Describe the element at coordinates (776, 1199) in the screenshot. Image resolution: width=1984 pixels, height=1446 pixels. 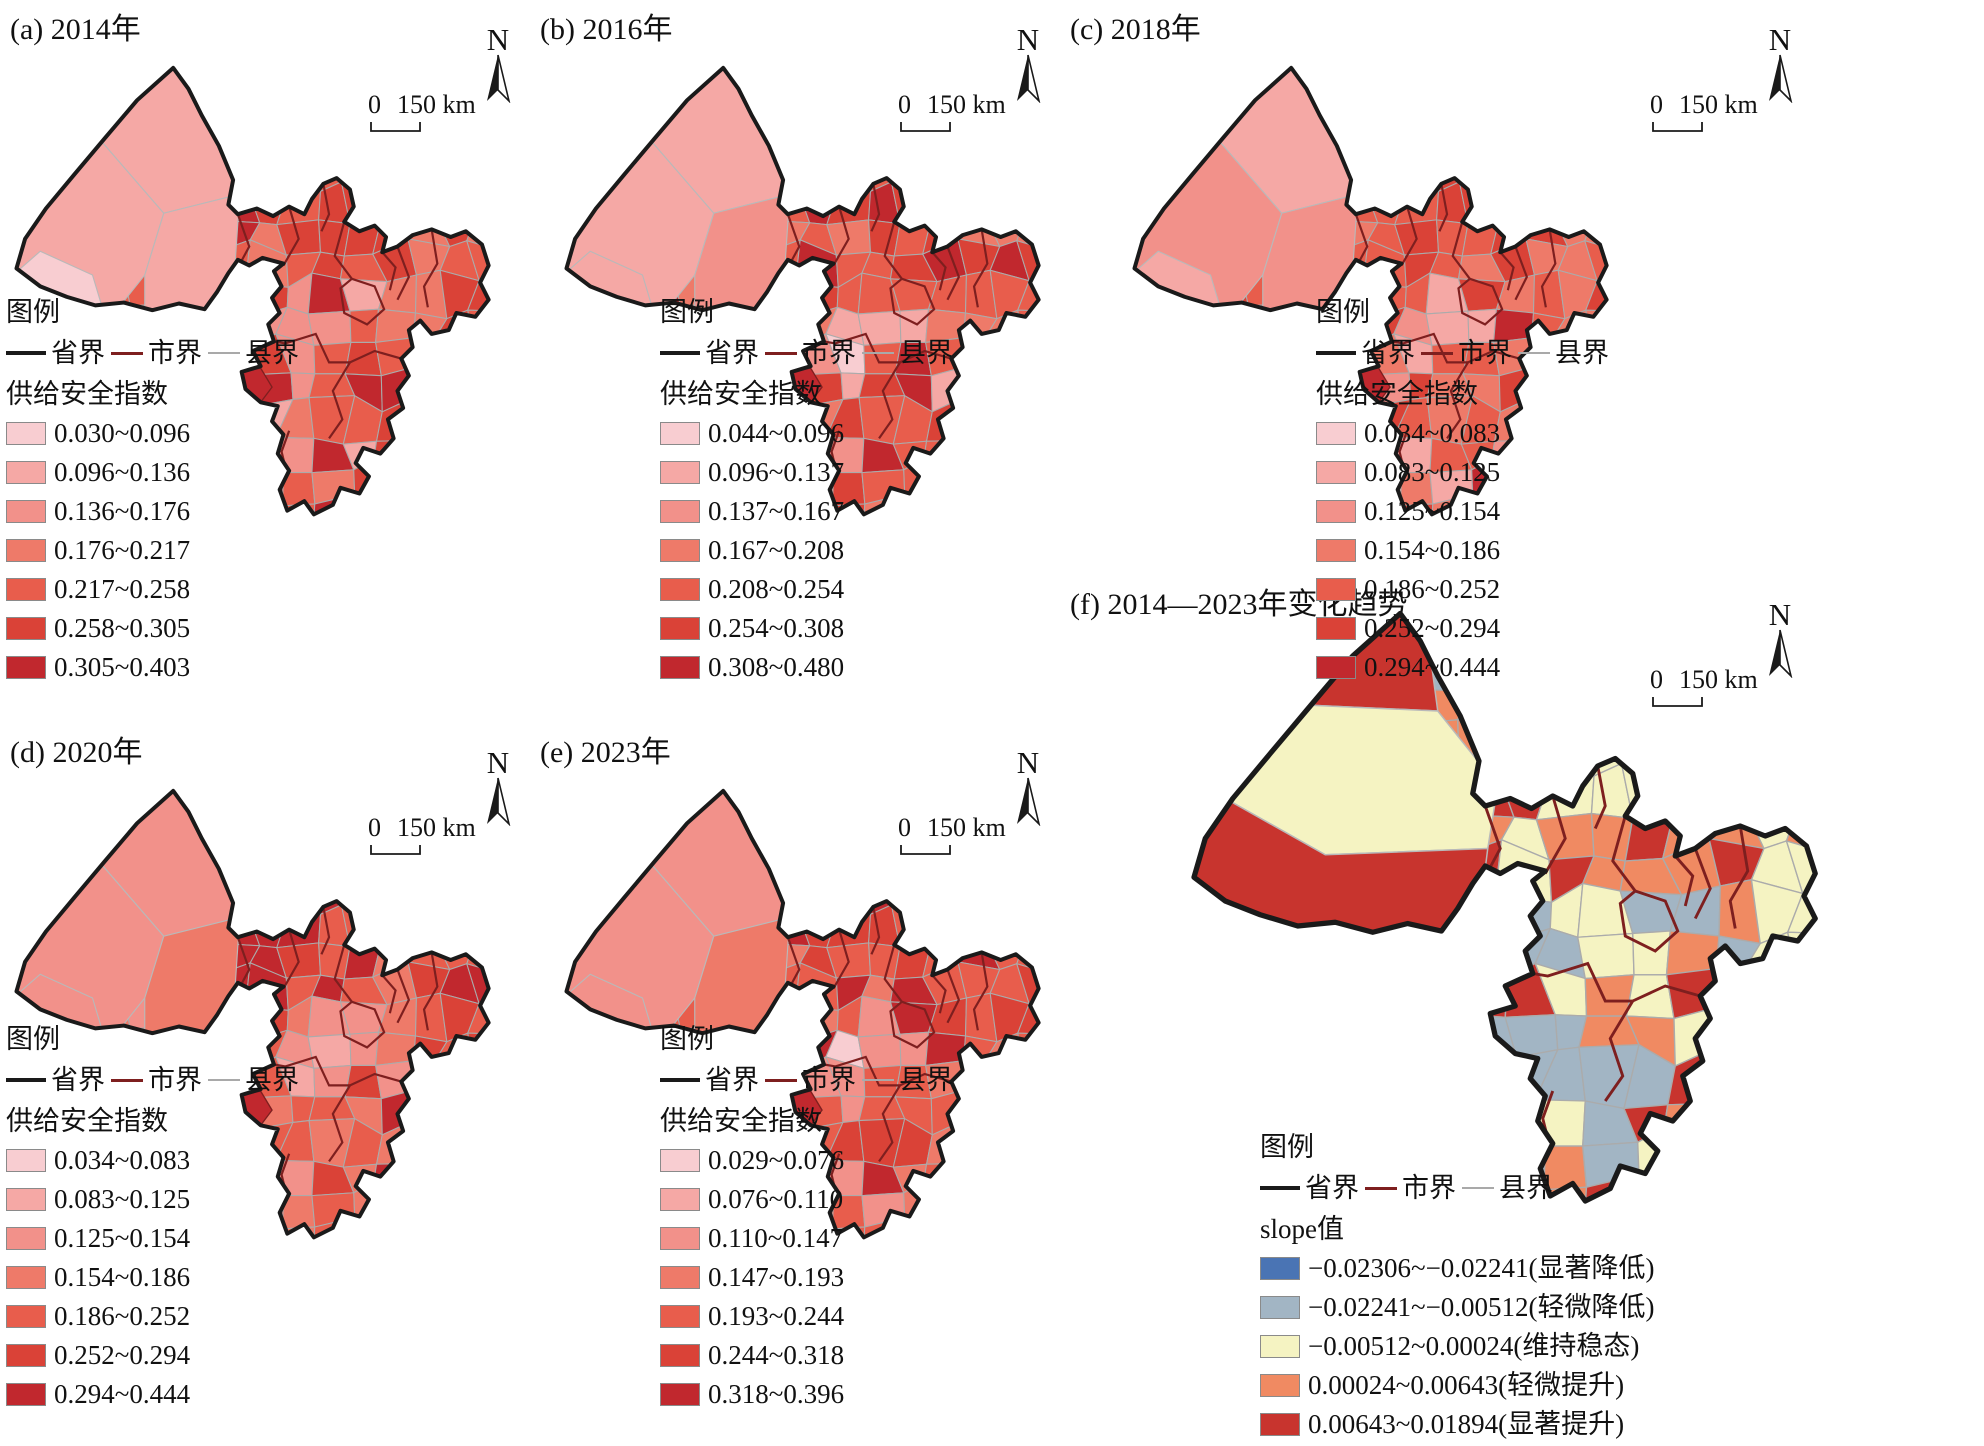
I see `legend-class-label: 0.076~0.110` at that location.